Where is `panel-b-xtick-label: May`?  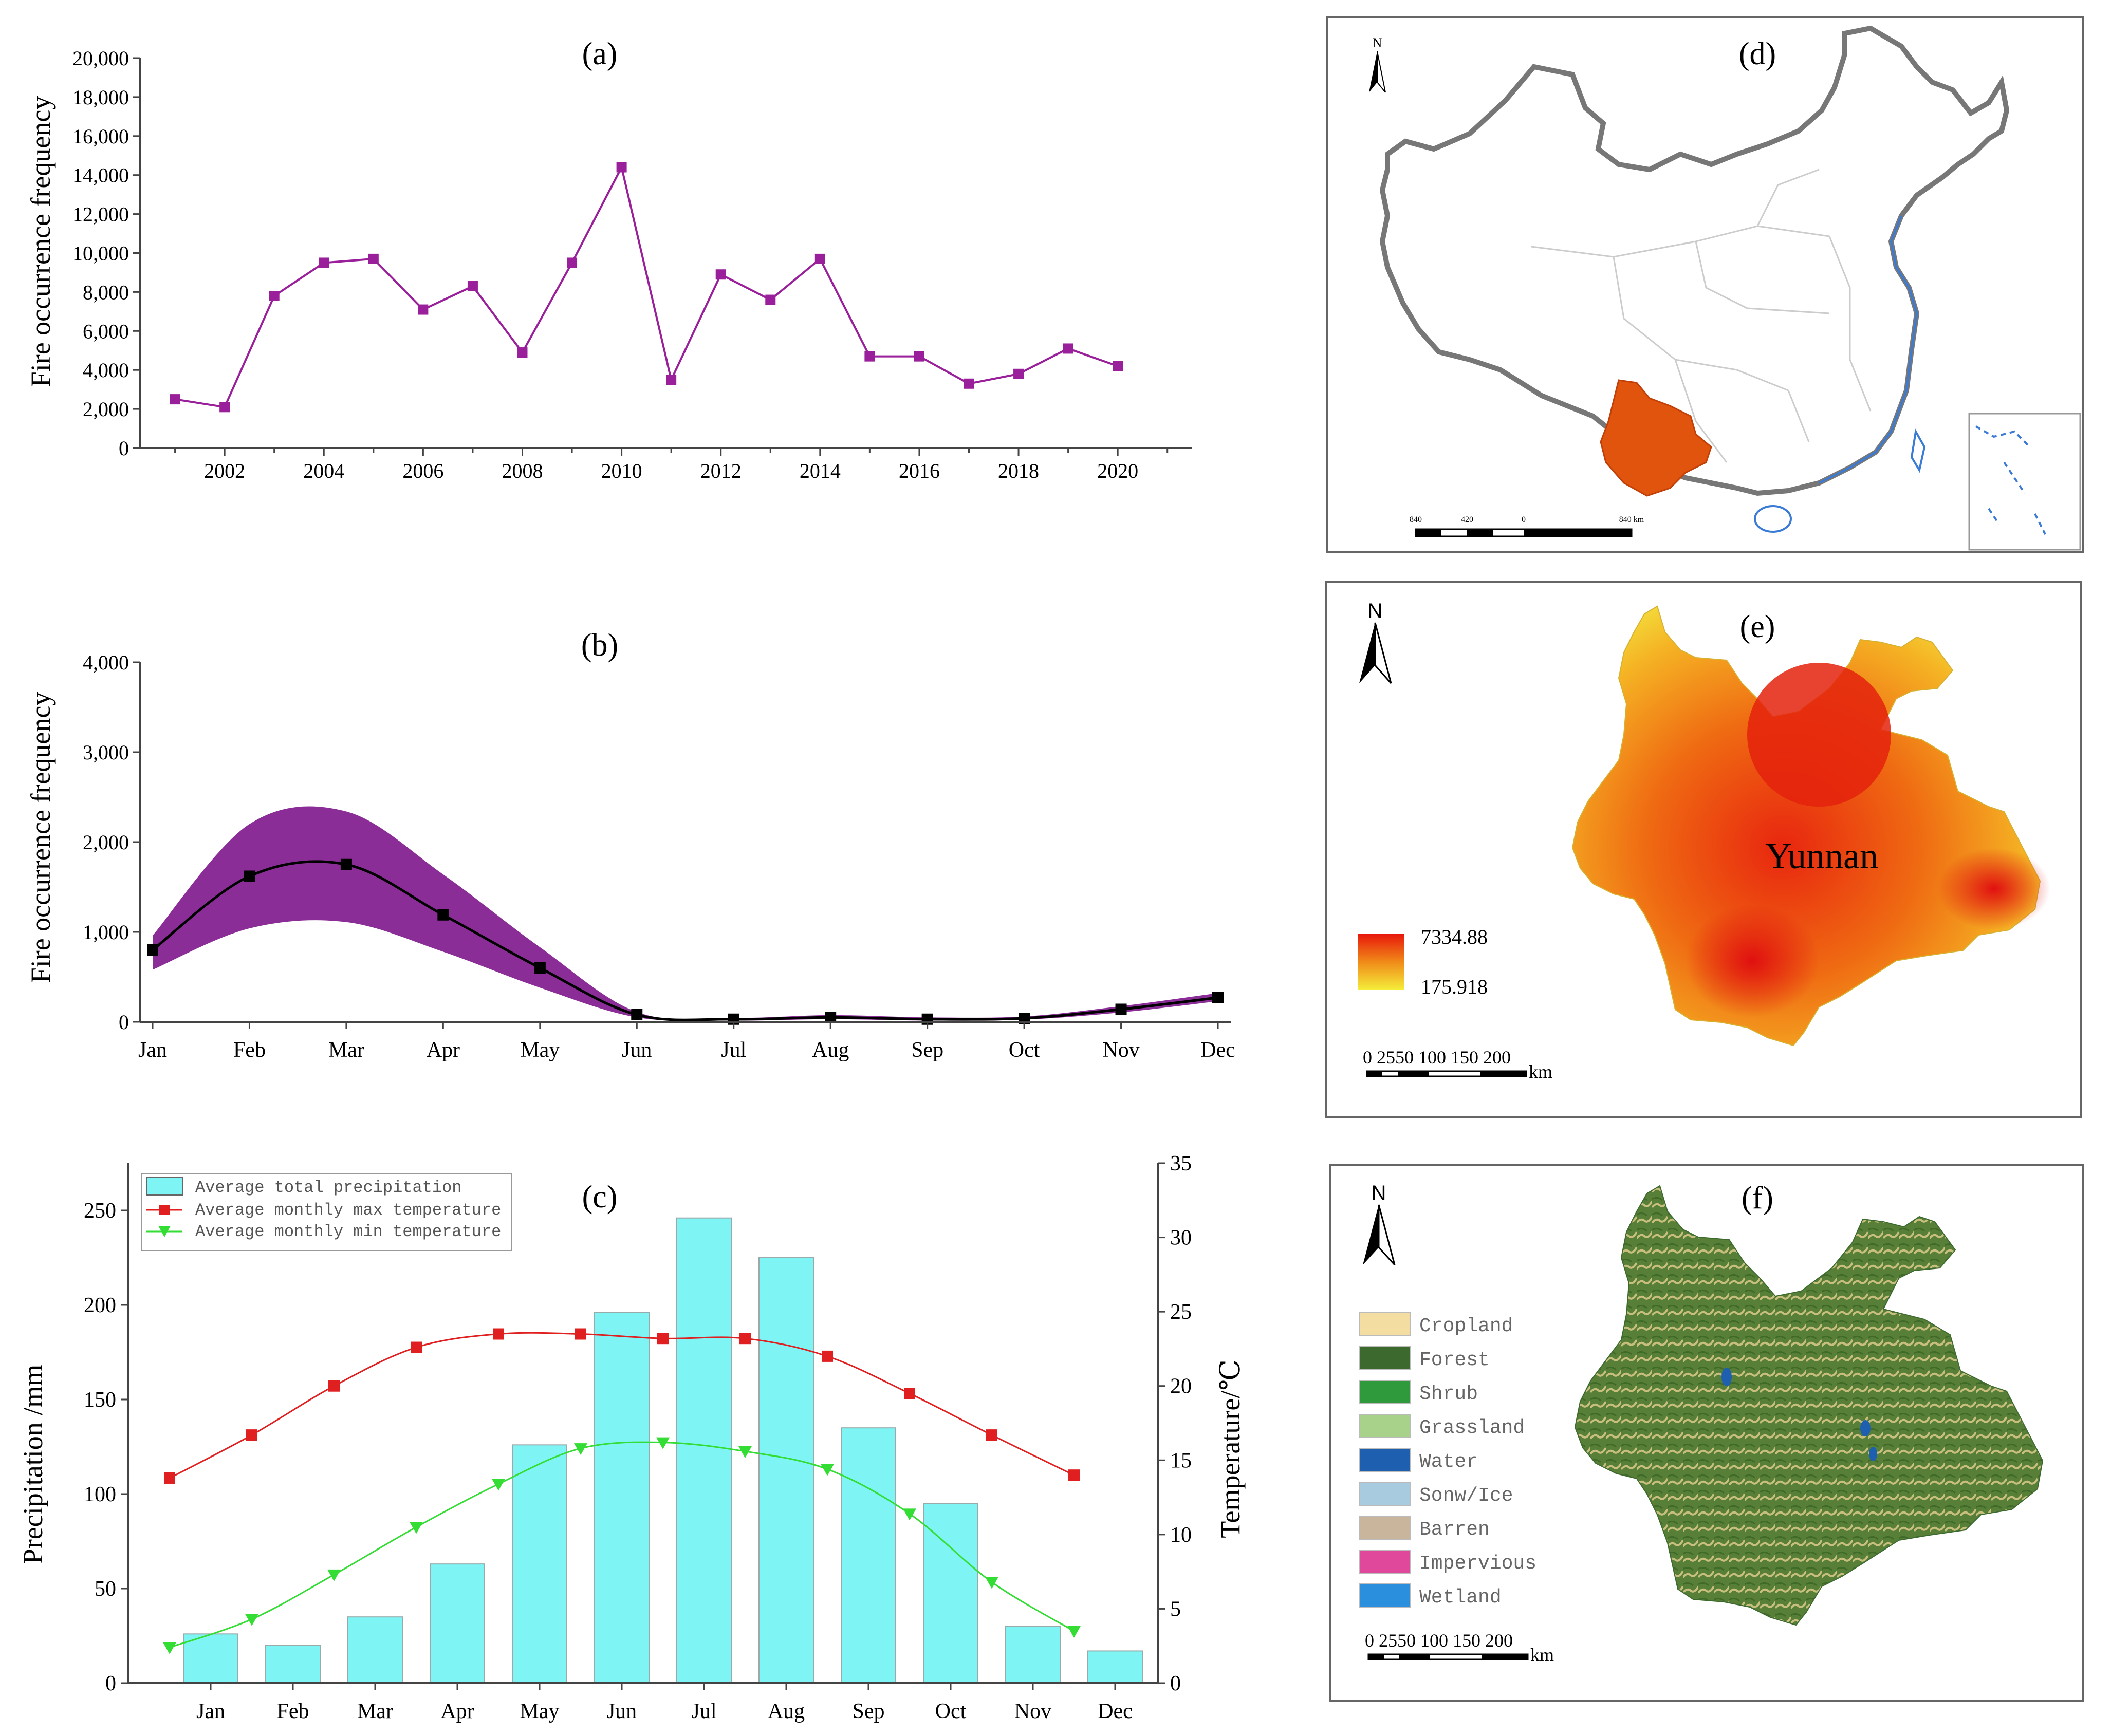 panel-b-xtick-label: May is located at coordinates (540, 1050).